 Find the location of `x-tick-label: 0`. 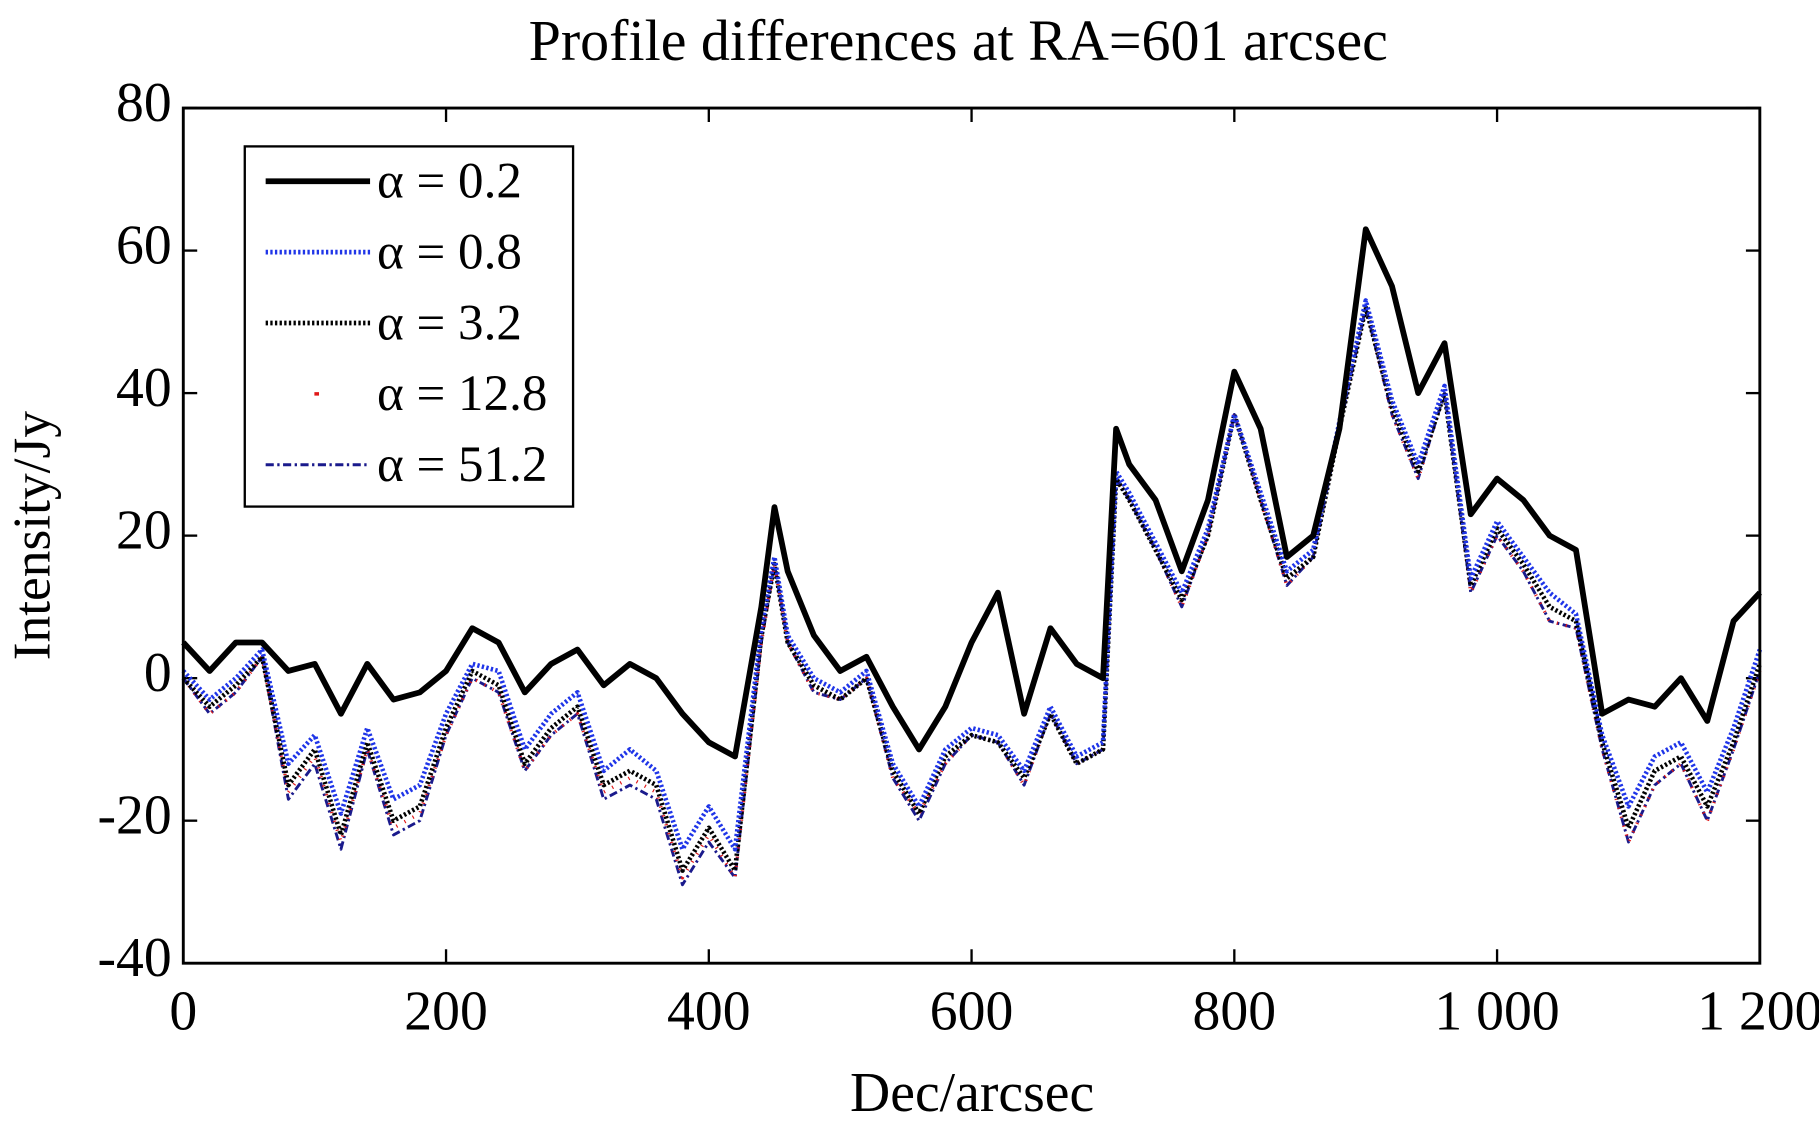

x-tick-label: 0 is located at coordinates (183, 1011).